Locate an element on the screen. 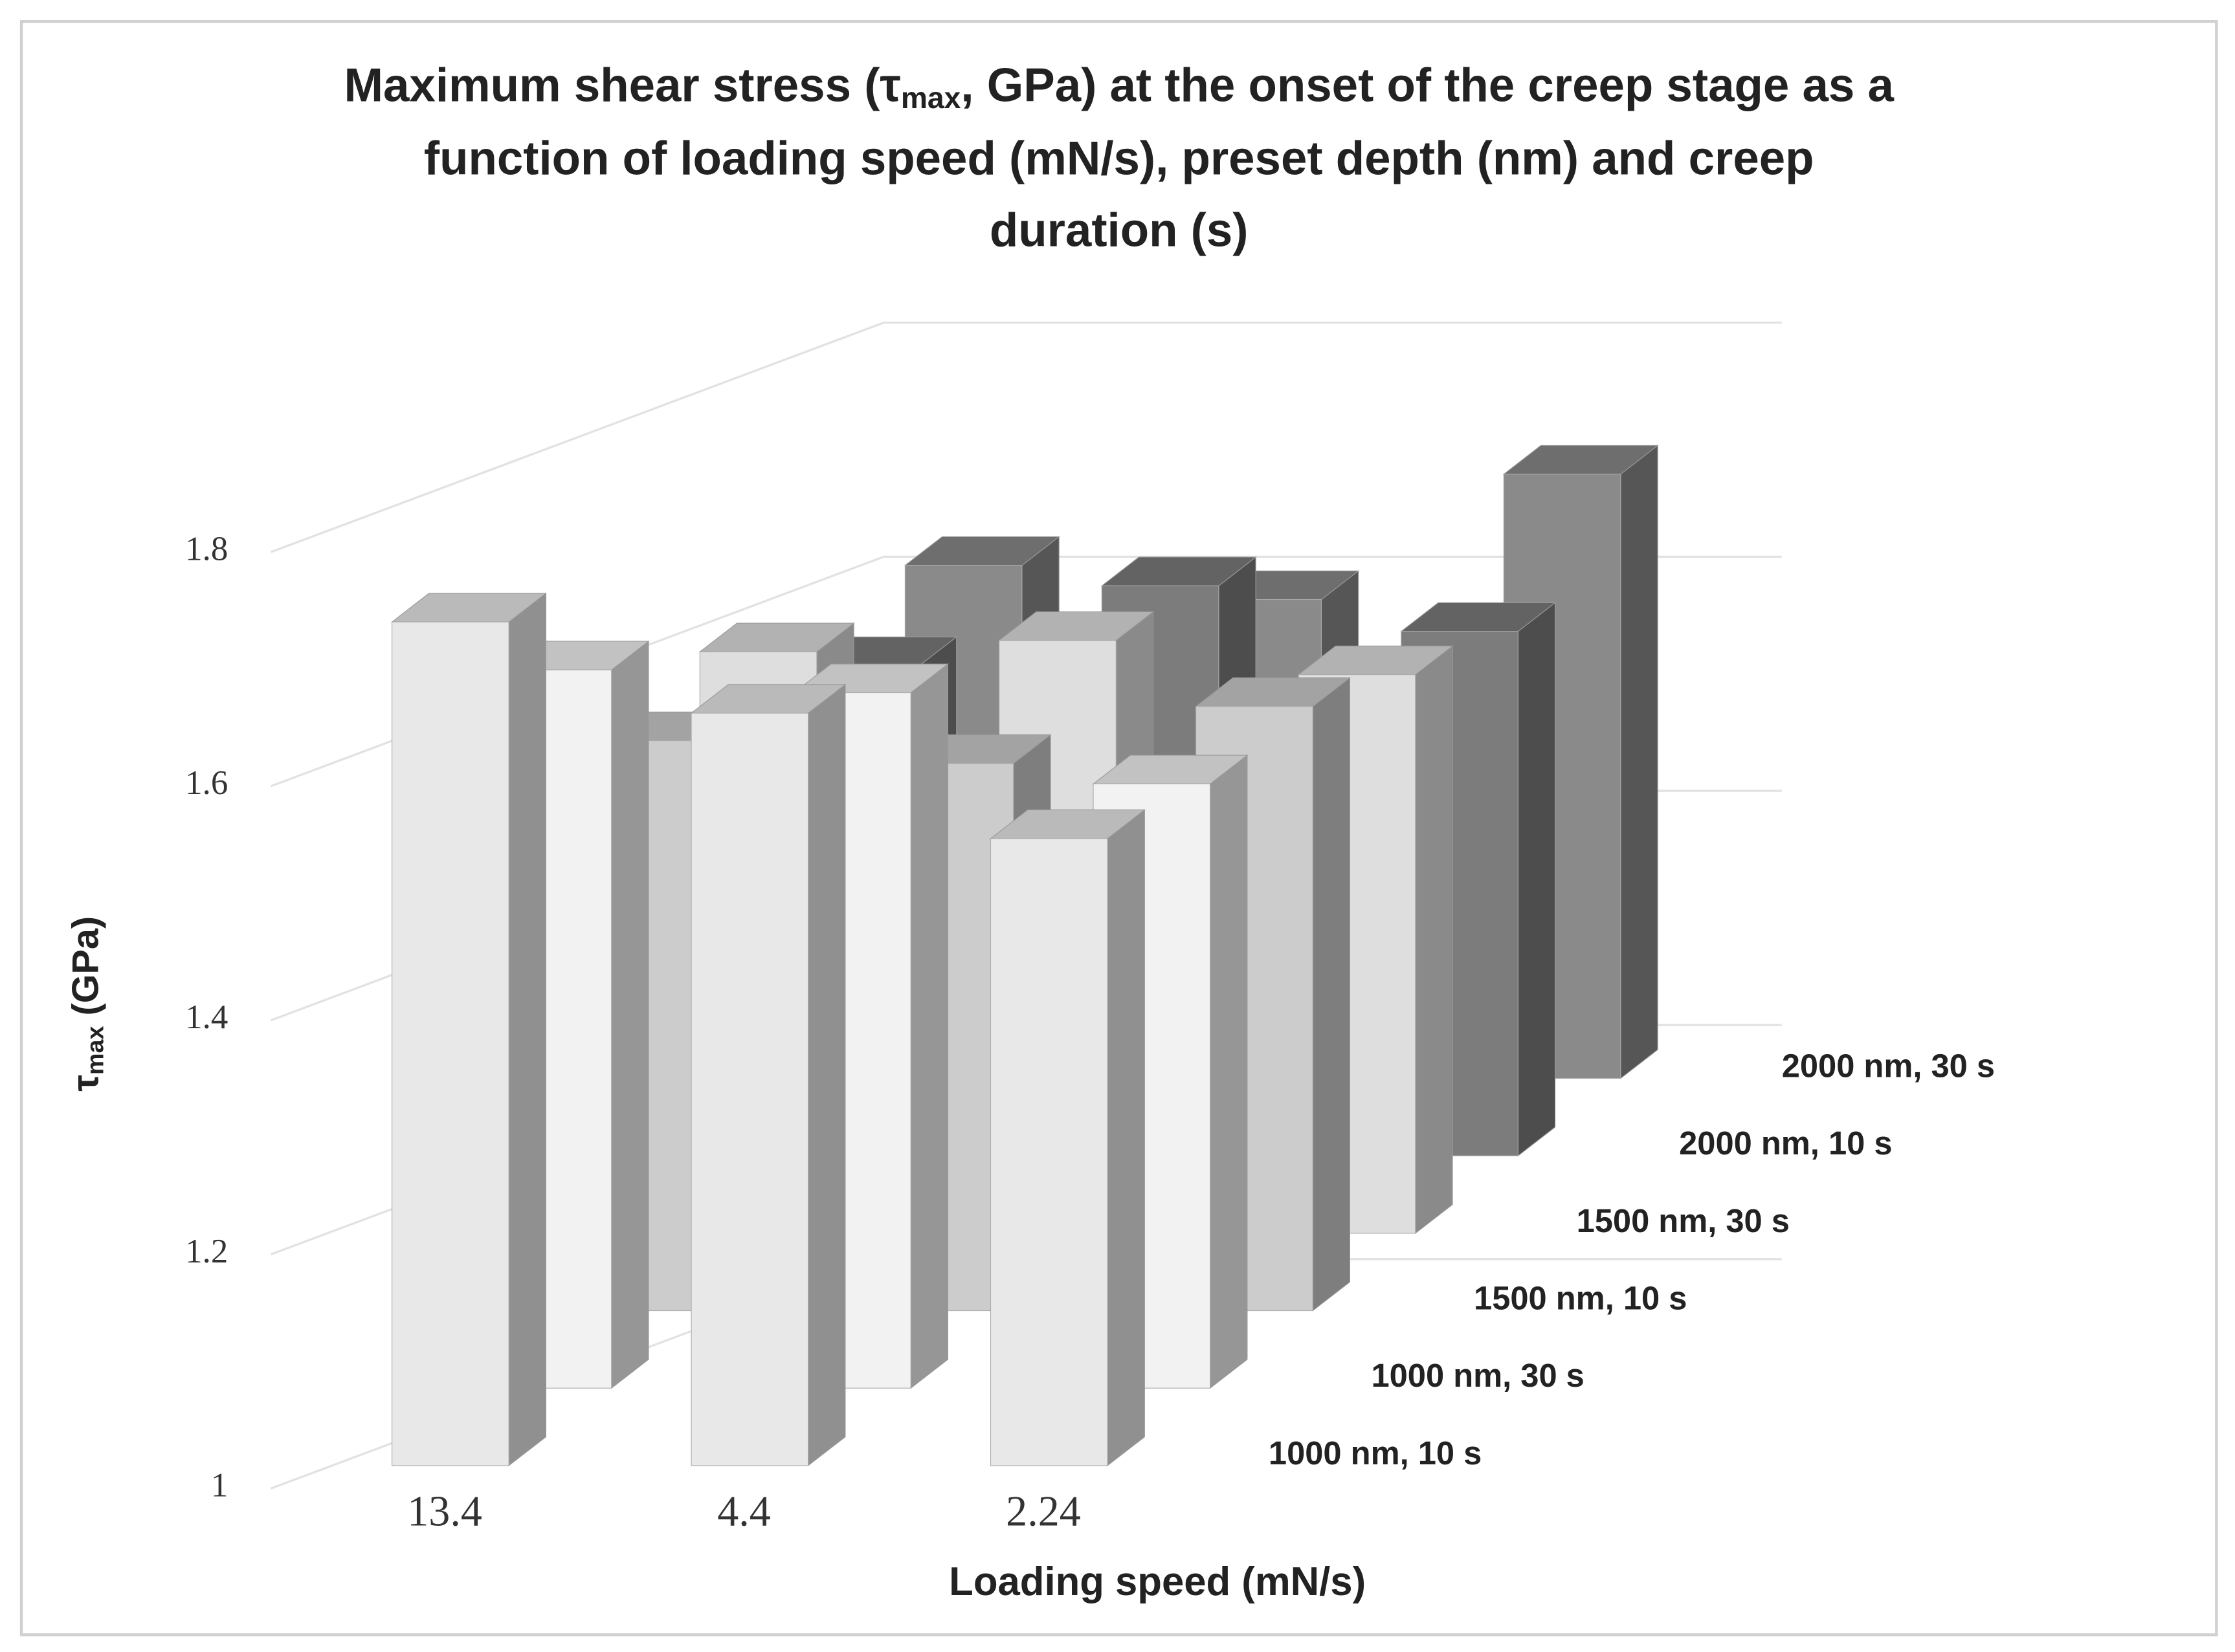 The height and width of the screenshot is (1652, 2235). title-subscript: max is located at coordinates (931, 98).